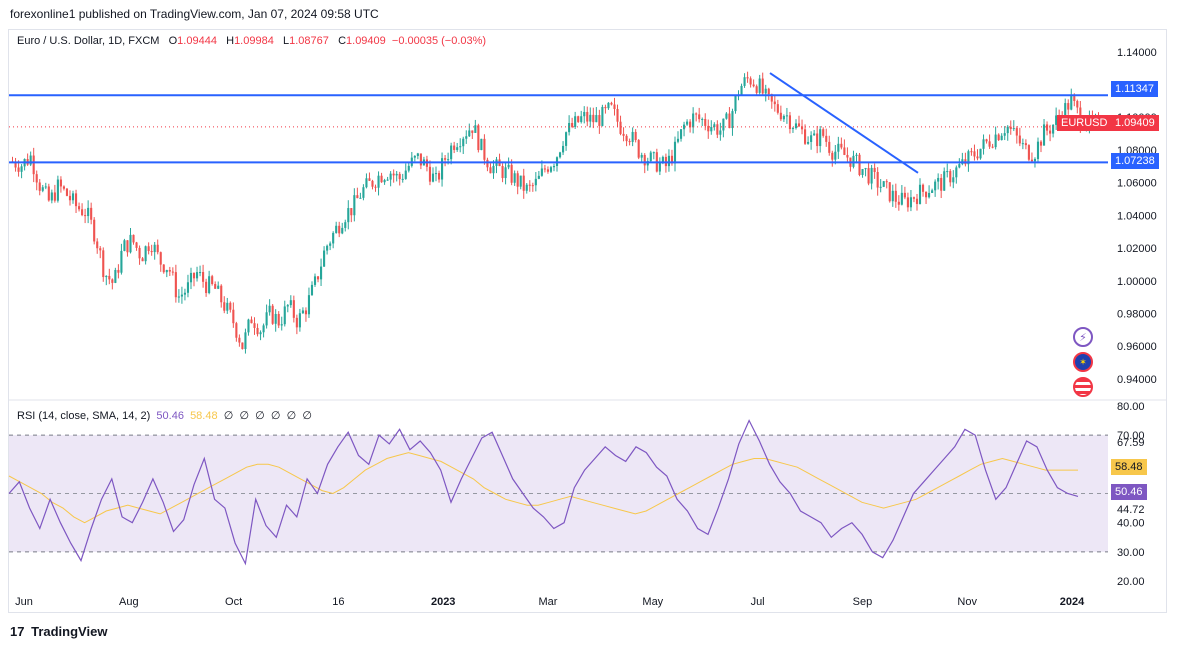 This screenshot has height=650, width=1177. What do you see at coordinates (309, 41) in the screenshot?
I see `low-value: 1.08767` at bounding box center [309, 41].